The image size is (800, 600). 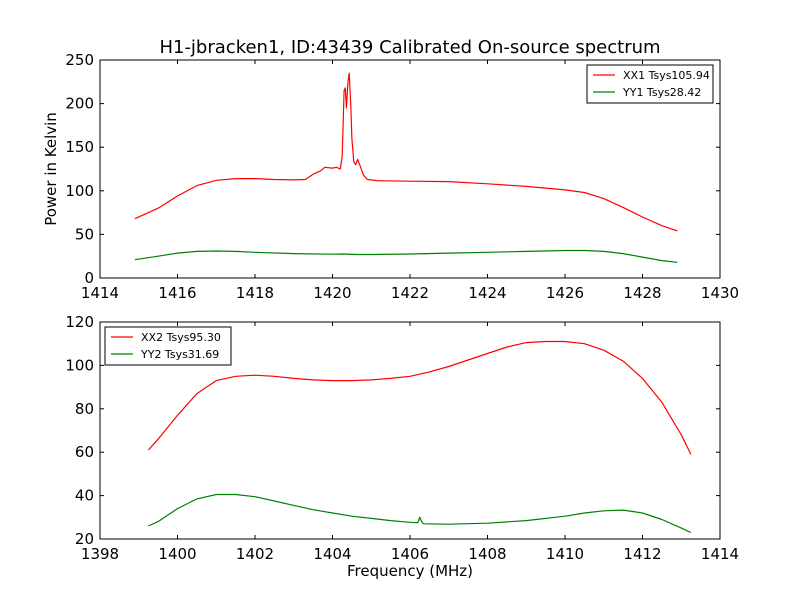 I want to click on x-tick-label: 1408, so click(x=487, y=554).